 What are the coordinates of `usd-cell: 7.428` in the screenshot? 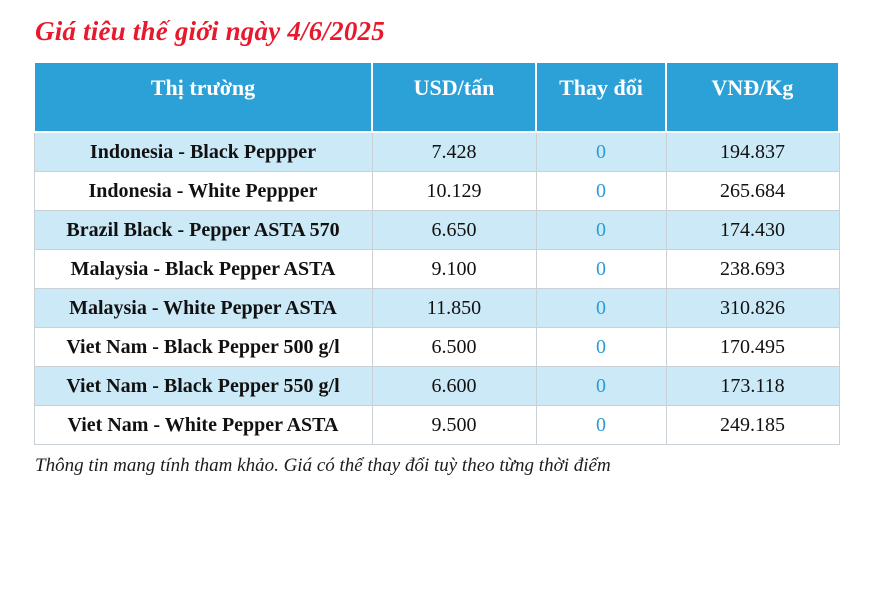 It's located at (454, 151).